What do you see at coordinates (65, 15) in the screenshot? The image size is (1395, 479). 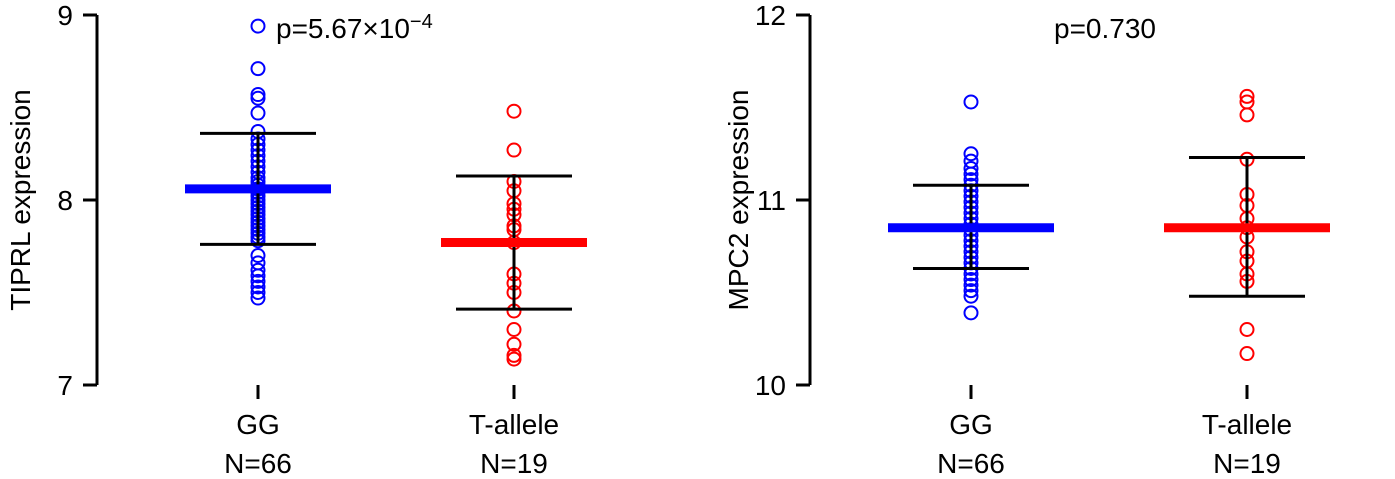 I see `y-tick-label: 9` at bounding box center [65, 15].